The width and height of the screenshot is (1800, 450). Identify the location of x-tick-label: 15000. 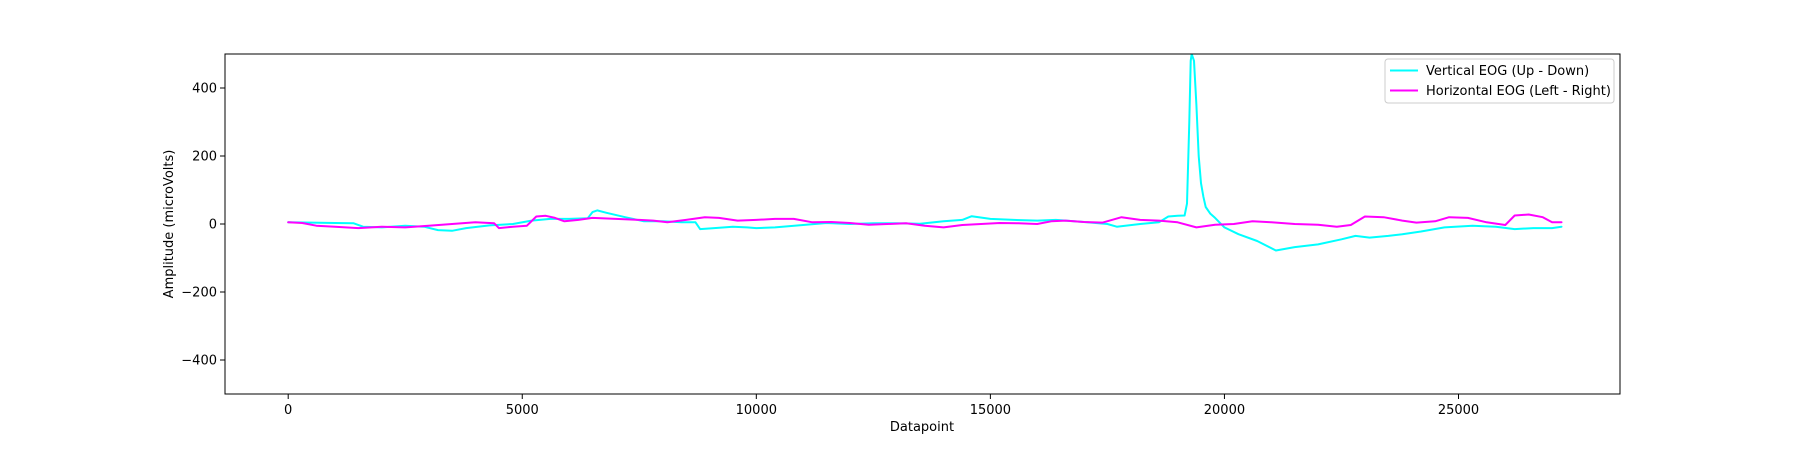
(990, 410).